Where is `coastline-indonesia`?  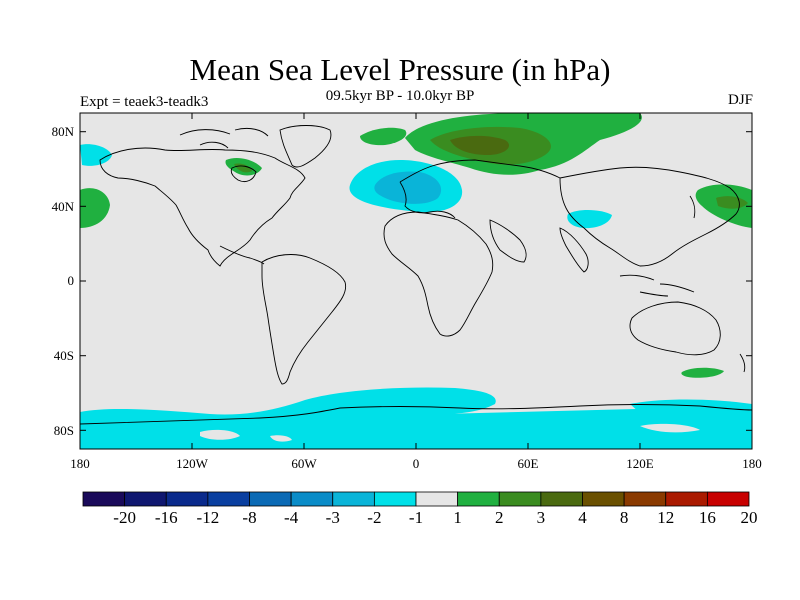 coastline-indonesia is located at coordinates (657, 285).